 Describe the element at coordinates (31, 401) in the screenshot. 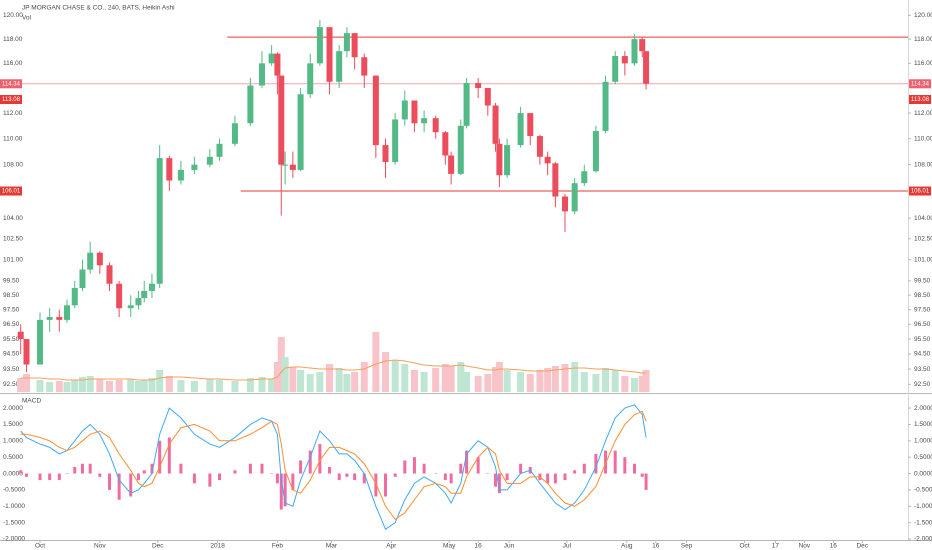

I see `macd-label: MACD` at that location.